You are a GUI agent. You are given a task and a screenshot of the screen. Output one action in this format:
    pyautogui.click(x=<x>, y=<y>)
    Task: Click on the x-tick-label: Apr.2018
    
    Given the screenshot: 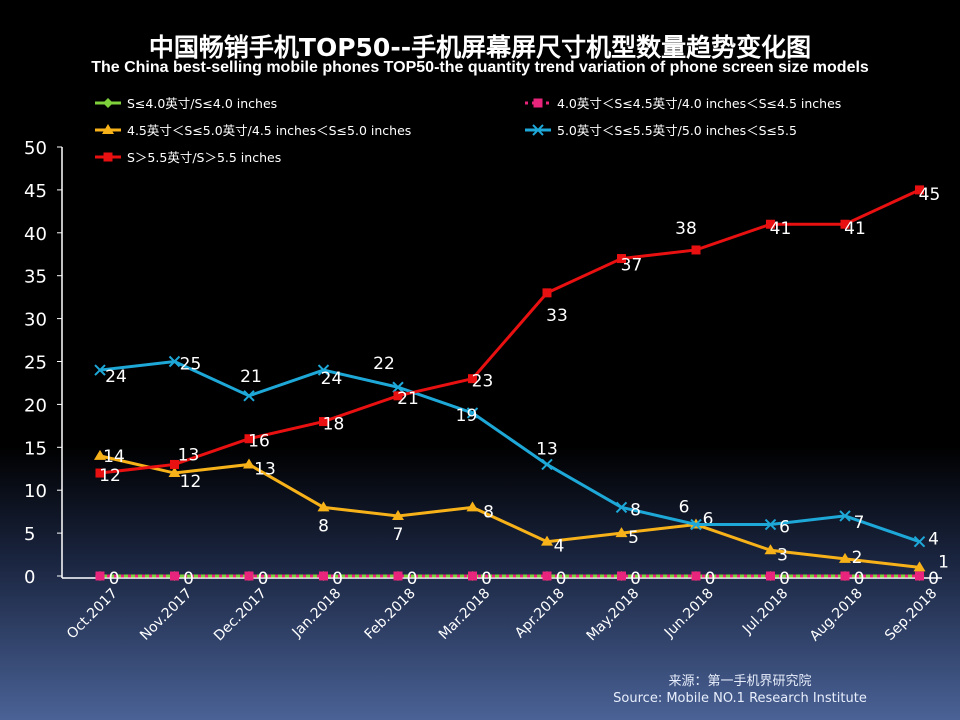 What is the action you would take?
    pyautogui.click(x=540, y=614)
    